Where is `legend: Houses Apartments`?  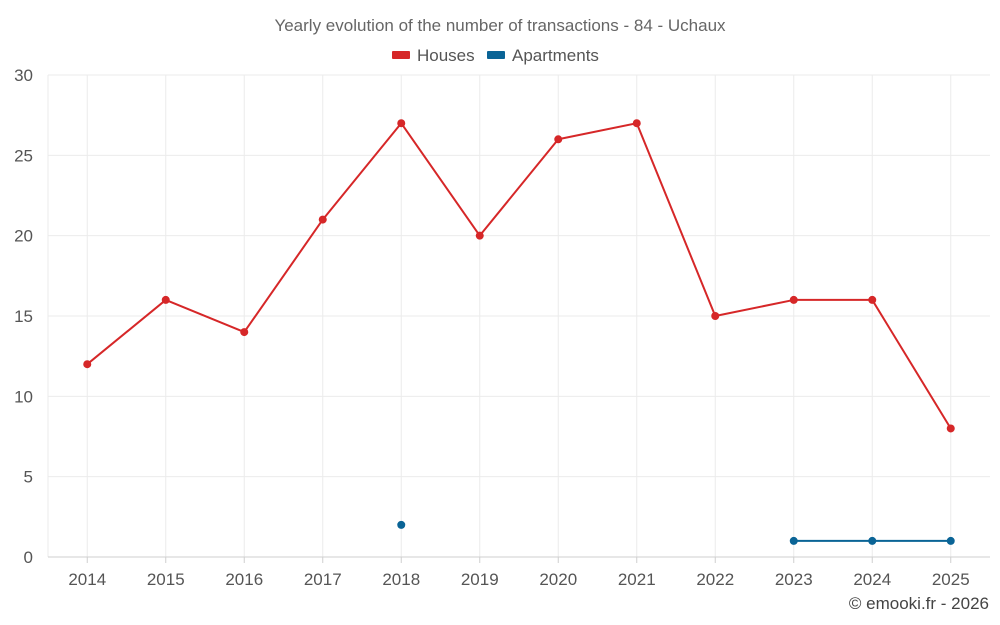
legend: Houses Apartments is located at coordinates (495, 55).